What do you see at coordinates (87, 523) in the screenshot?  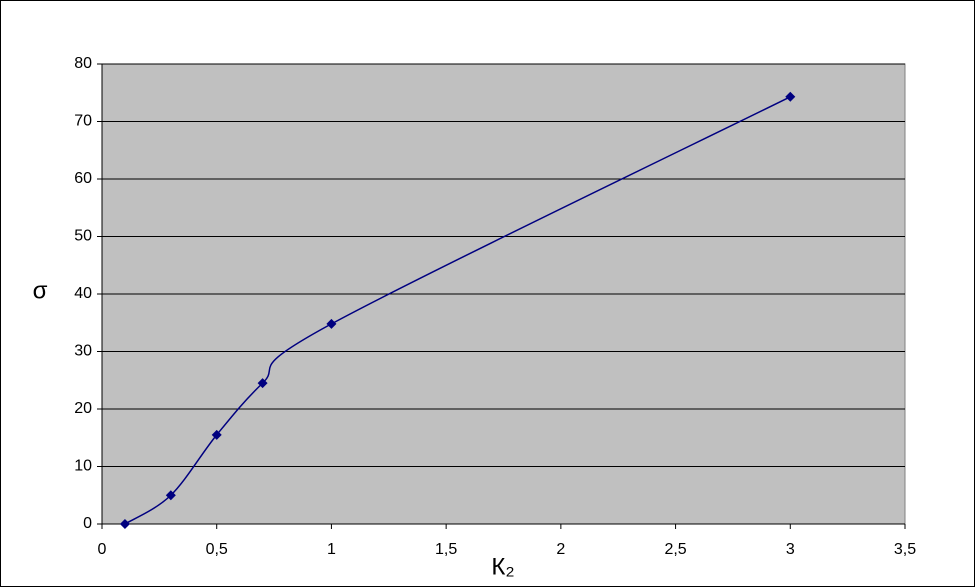 I see `y-tick-label: 0` at bounding box center [87, 523].